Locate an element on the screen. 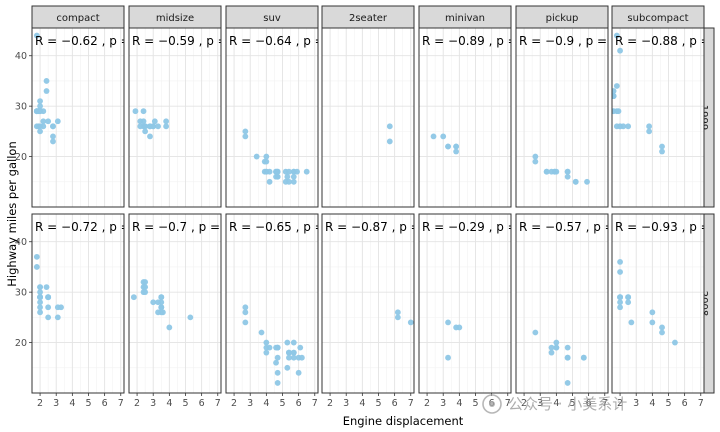 Image resolution: width=720 pixels, height=432 pixels. facet-strip-label: suv is located at coordinates (272, 18).